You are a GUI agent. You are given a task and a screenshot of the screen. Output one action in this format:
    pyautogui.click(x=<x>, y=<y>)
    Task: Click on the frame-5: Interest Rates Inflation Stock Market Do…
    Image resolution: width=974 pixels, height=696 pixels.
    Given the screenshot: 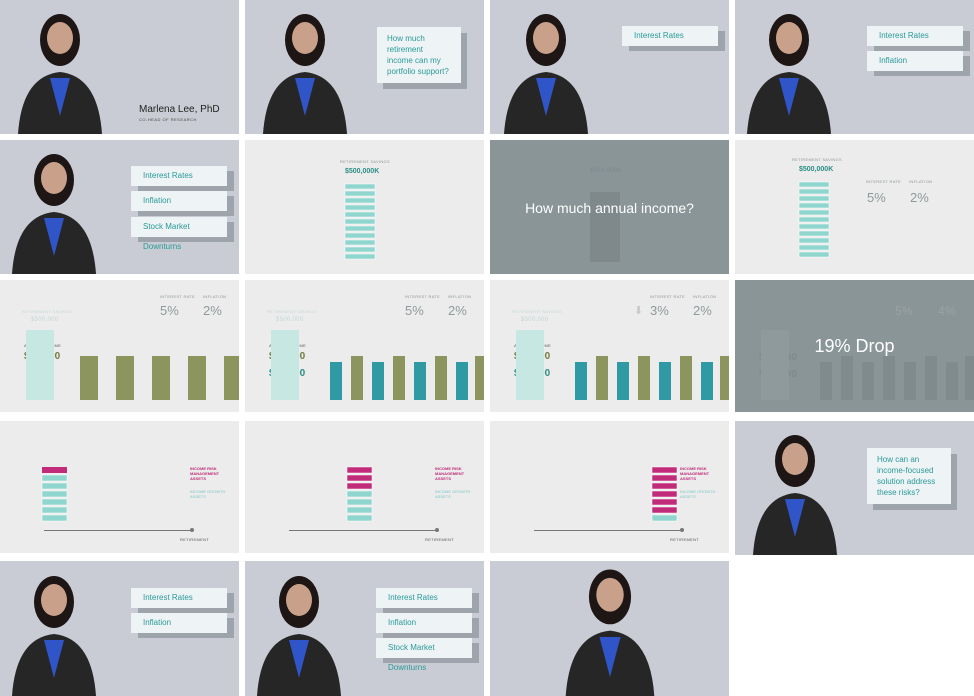 What is the action you would take?
    pyautogui.click(x=119, y=207)
    